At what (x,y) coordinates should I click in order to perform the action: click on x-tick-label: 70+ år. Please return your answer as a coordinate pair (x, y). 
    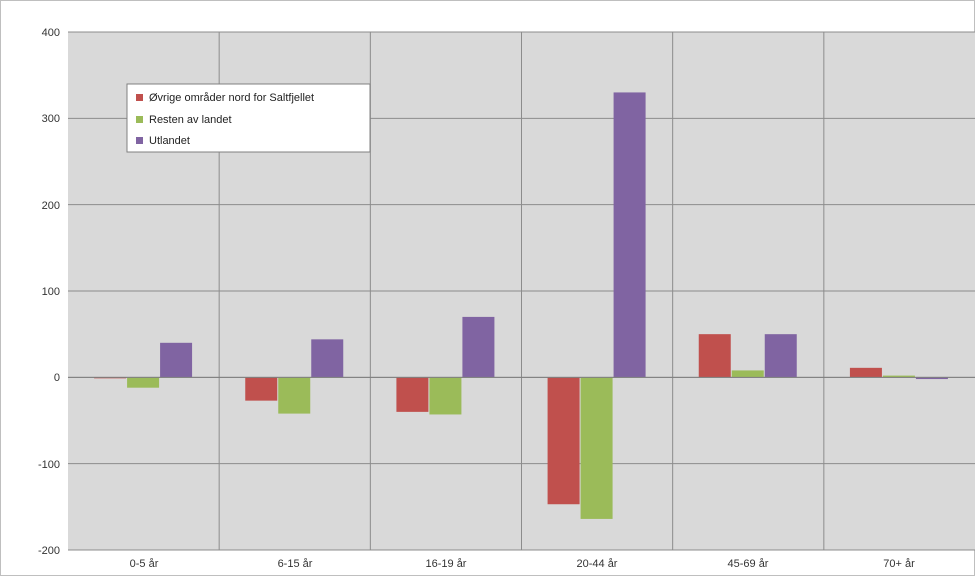
    Looking at the image, I should click on (899, 564).